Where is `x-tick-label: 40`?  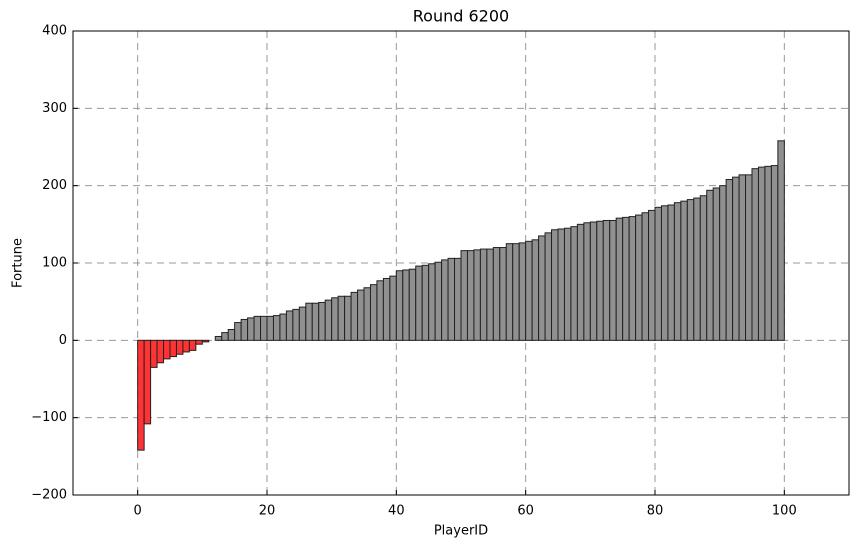 x-tick-label: 40 is located at coordinates (396, 511).